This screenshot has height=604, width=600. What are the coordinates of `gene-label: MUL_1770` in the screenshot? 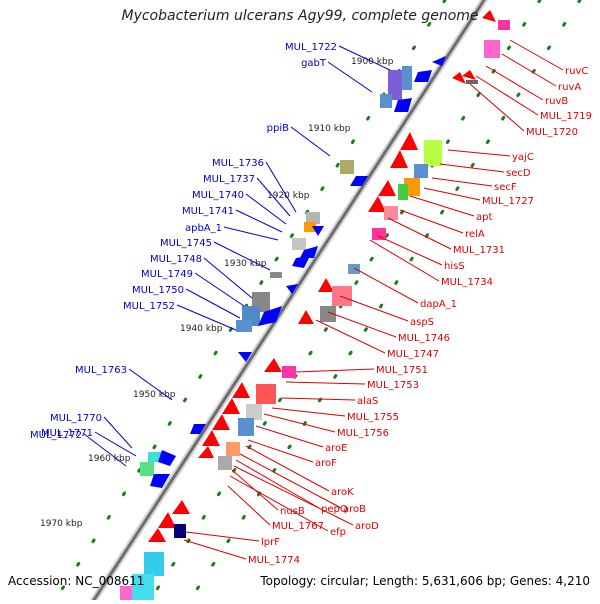 It's located at (76, 418).